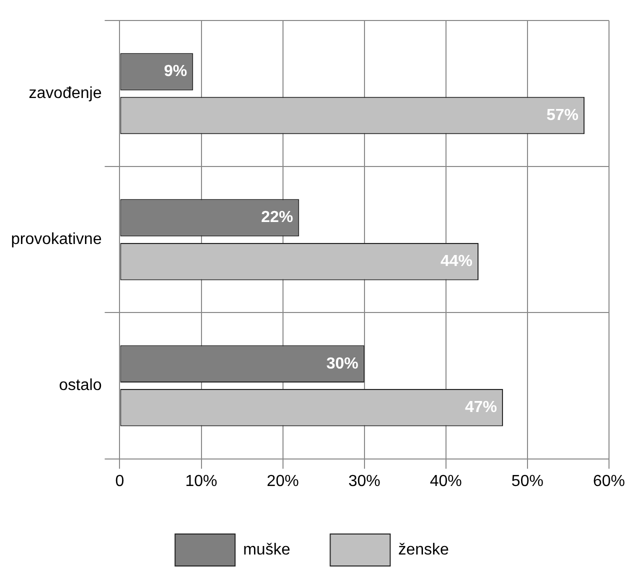 The width and height of the screenshot is (636, 584). I want to click on y-tick-label: ostalo, so click(80, 385).